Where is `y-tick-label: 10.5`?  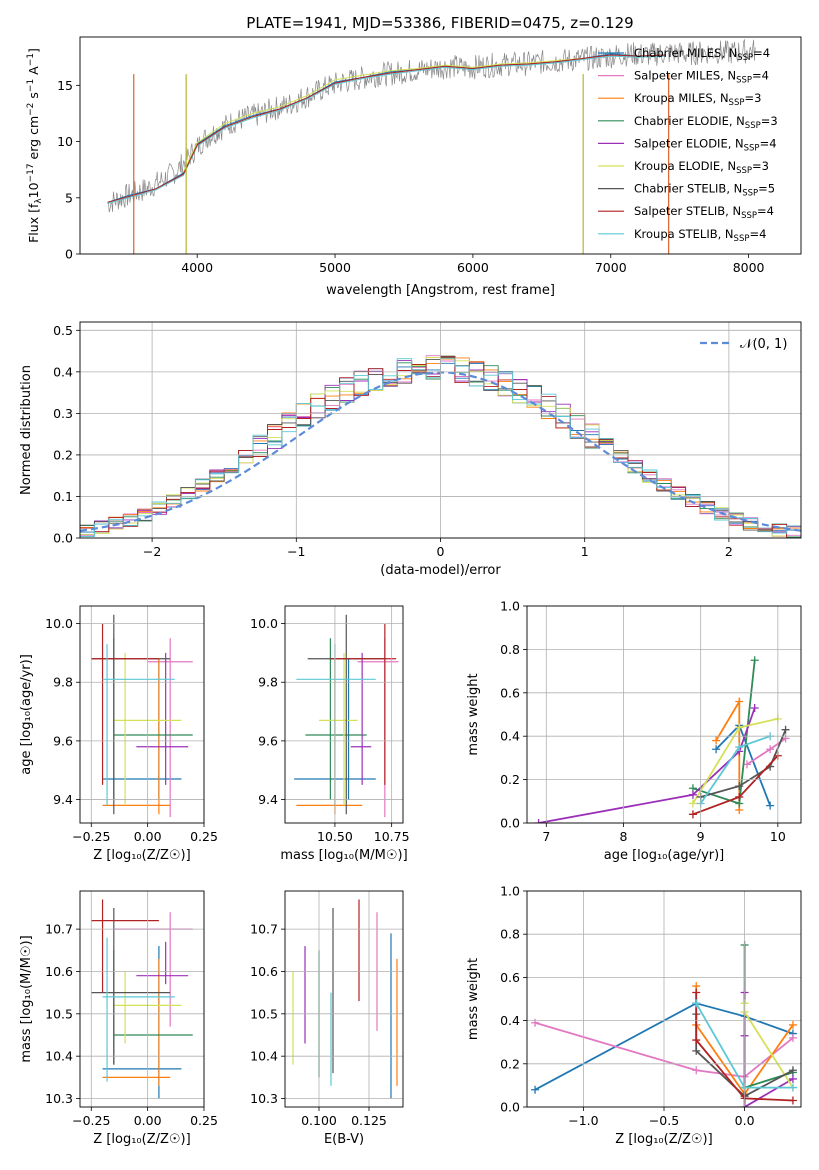
y-tick-label: 10.5 is located at coordinates (59, 1013).